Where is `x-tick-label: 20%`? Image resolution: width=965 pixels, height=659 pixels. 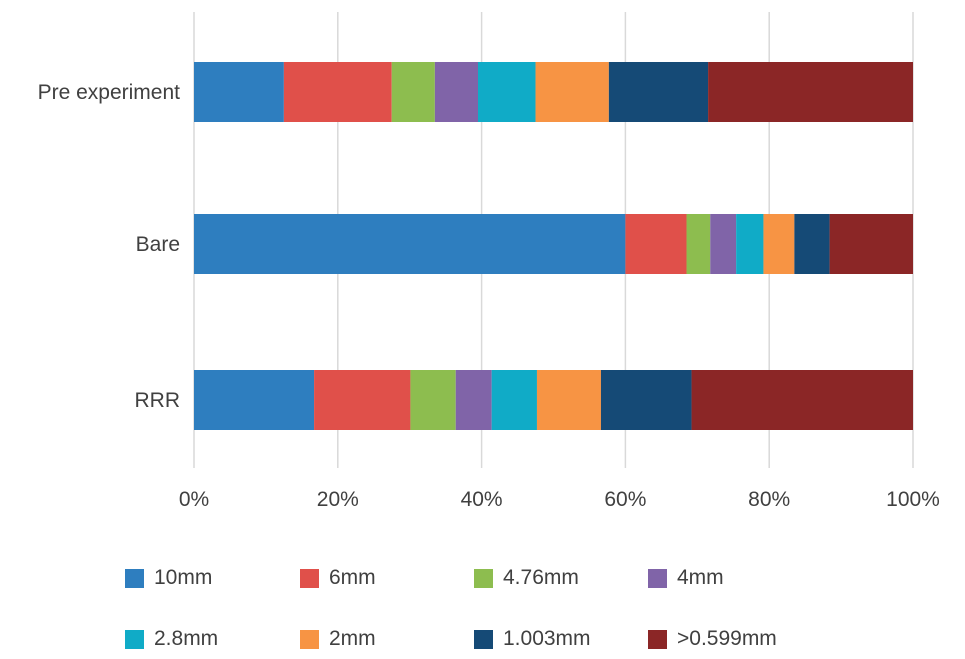 x-tick-label: 20% is located at coordinates (338, 499).